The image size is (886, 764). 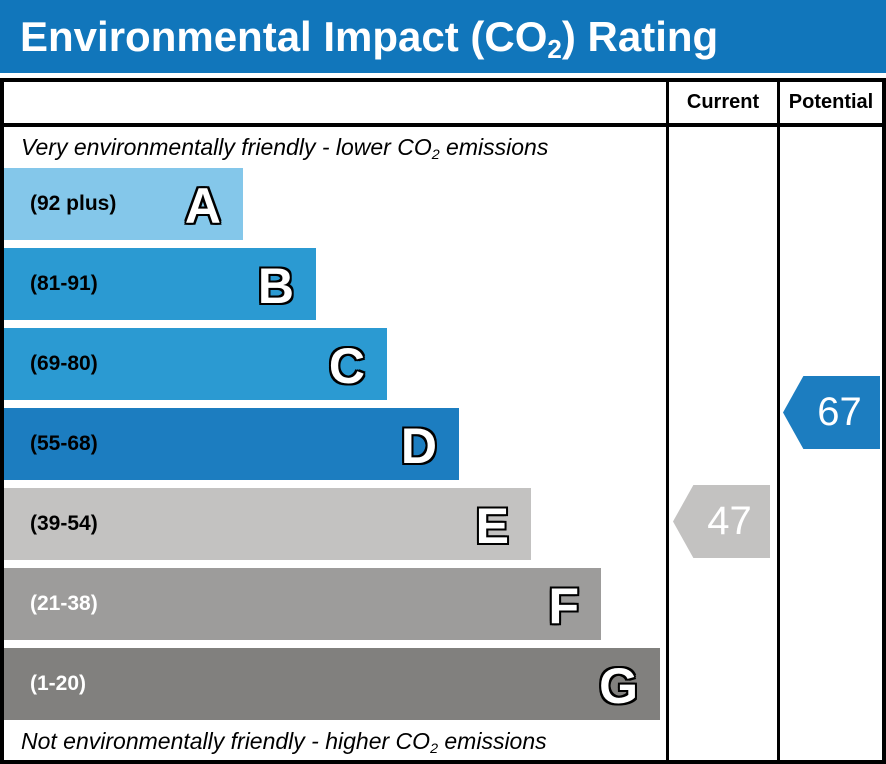 What do you see at coordinates (831, 102) in the screenshot?
I see `column-header-potential: Potential` at bounding box center [831, 102].